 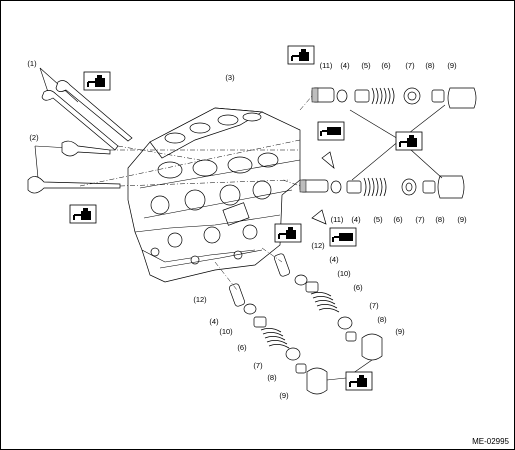 I want to click on callout-7-right: (7), so click(x=374, y=305).